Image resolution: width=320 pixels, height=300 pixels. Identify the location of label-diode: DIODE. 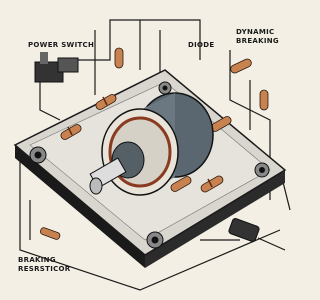
(201, 45).